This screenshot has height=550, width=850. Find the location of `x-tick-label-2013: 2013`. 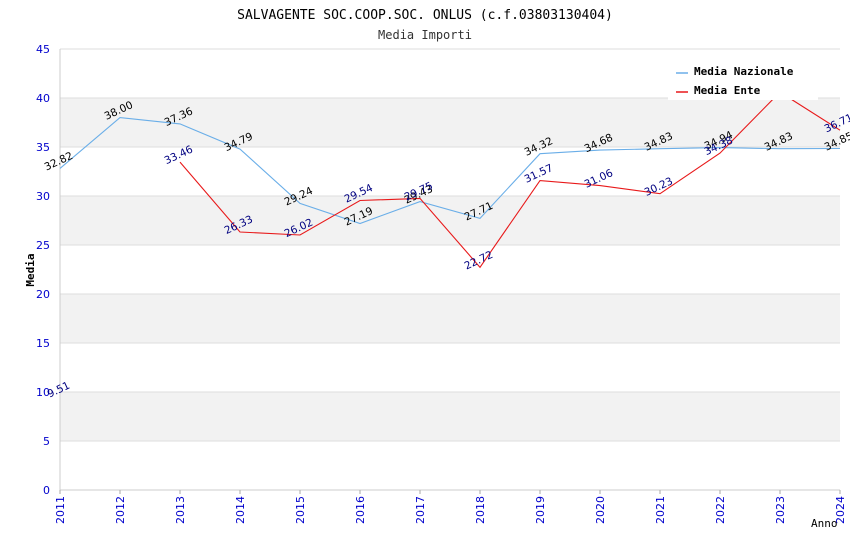

x-tick-label-2013: 2013 is located at coordinates (180, 510).